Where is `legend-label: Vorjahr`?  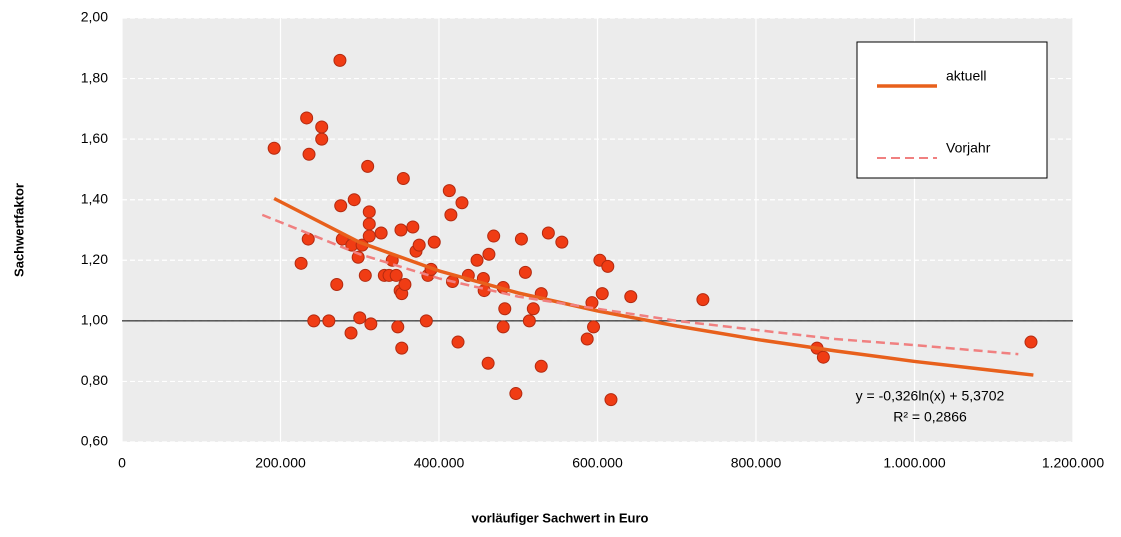
legend-label: Vorjahr is located at coordinates (968, 148).